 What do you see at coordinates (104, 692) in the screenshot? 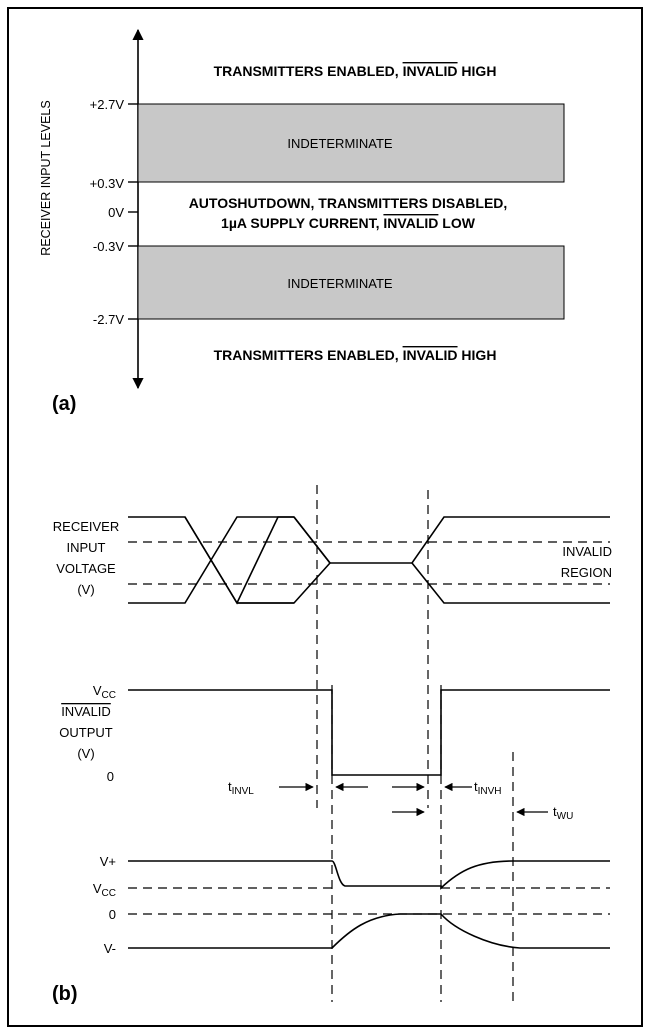
I see `vcc-label: VCC` at bounding box center [104, 692].